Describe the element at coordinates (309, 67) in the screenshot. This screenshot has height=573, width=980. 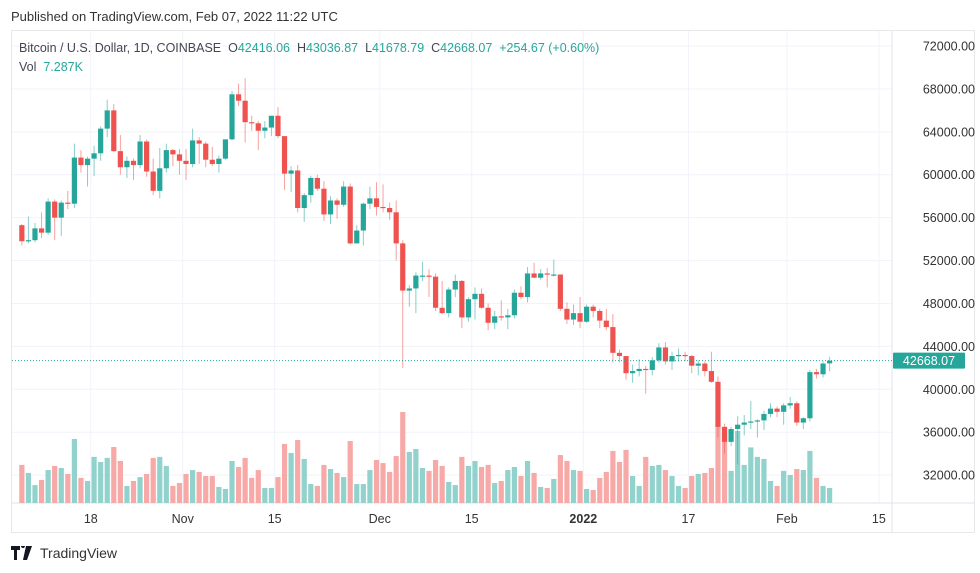
I see `volume-row: Vol 7.287K` at that location.